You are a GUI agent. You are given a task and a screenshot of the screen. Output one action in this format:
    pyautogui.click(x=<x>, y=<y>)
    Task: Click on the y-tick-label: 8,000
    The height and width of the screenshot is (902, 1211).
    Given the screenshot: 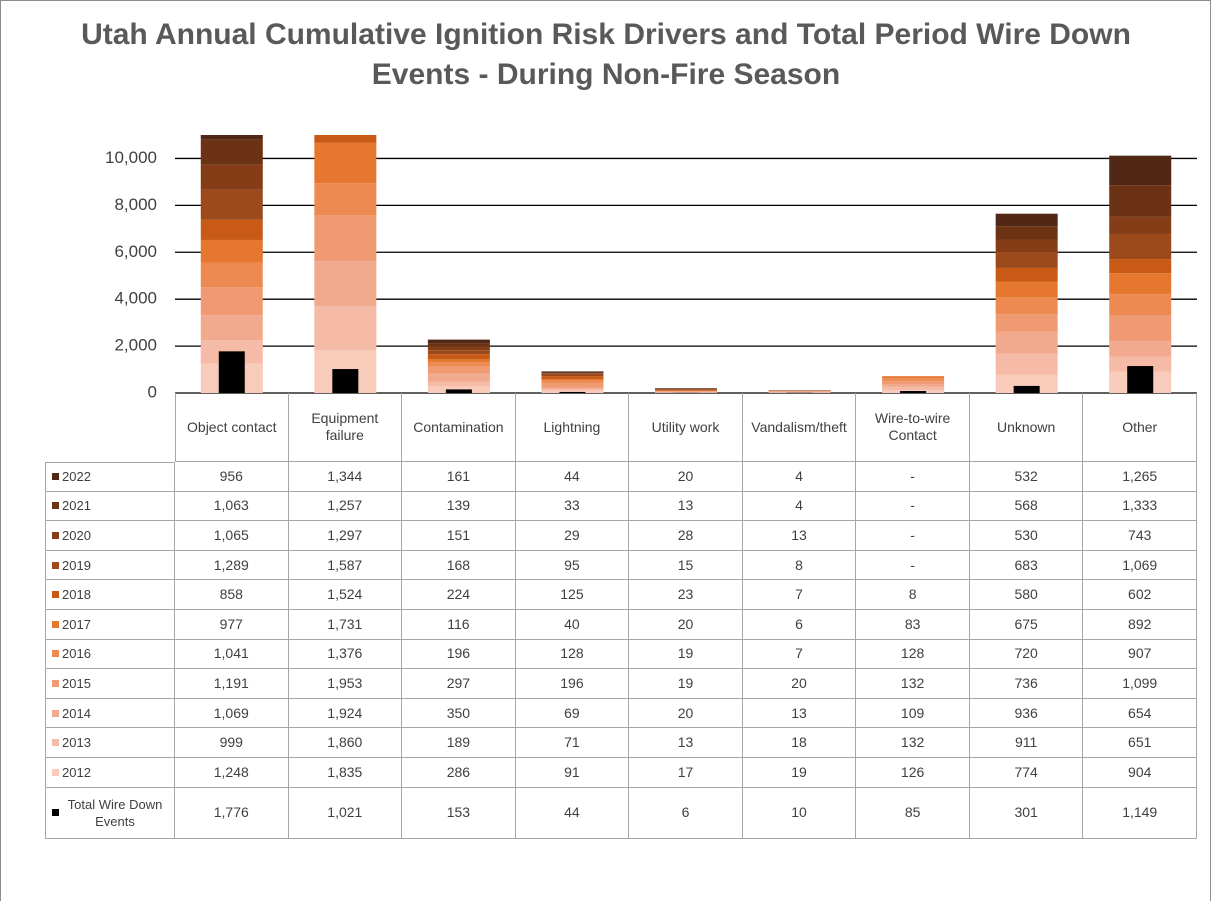 What is the action you would take?
    pyautogui.click(x=135, y=204)
    